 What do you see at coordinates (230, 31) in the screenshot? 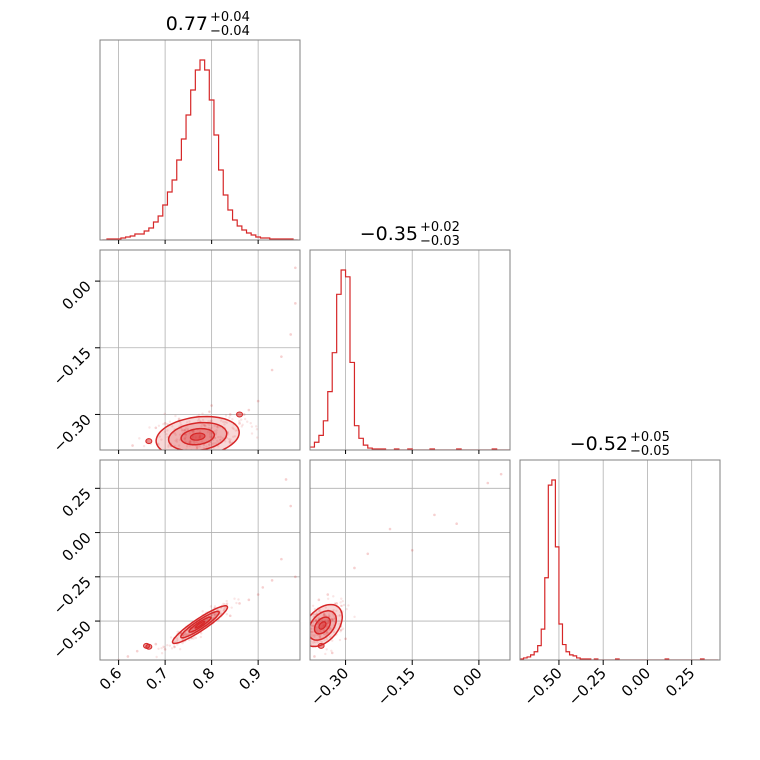
I see `param-title-minus-0: −0.04` at bounding box center [230, 31].